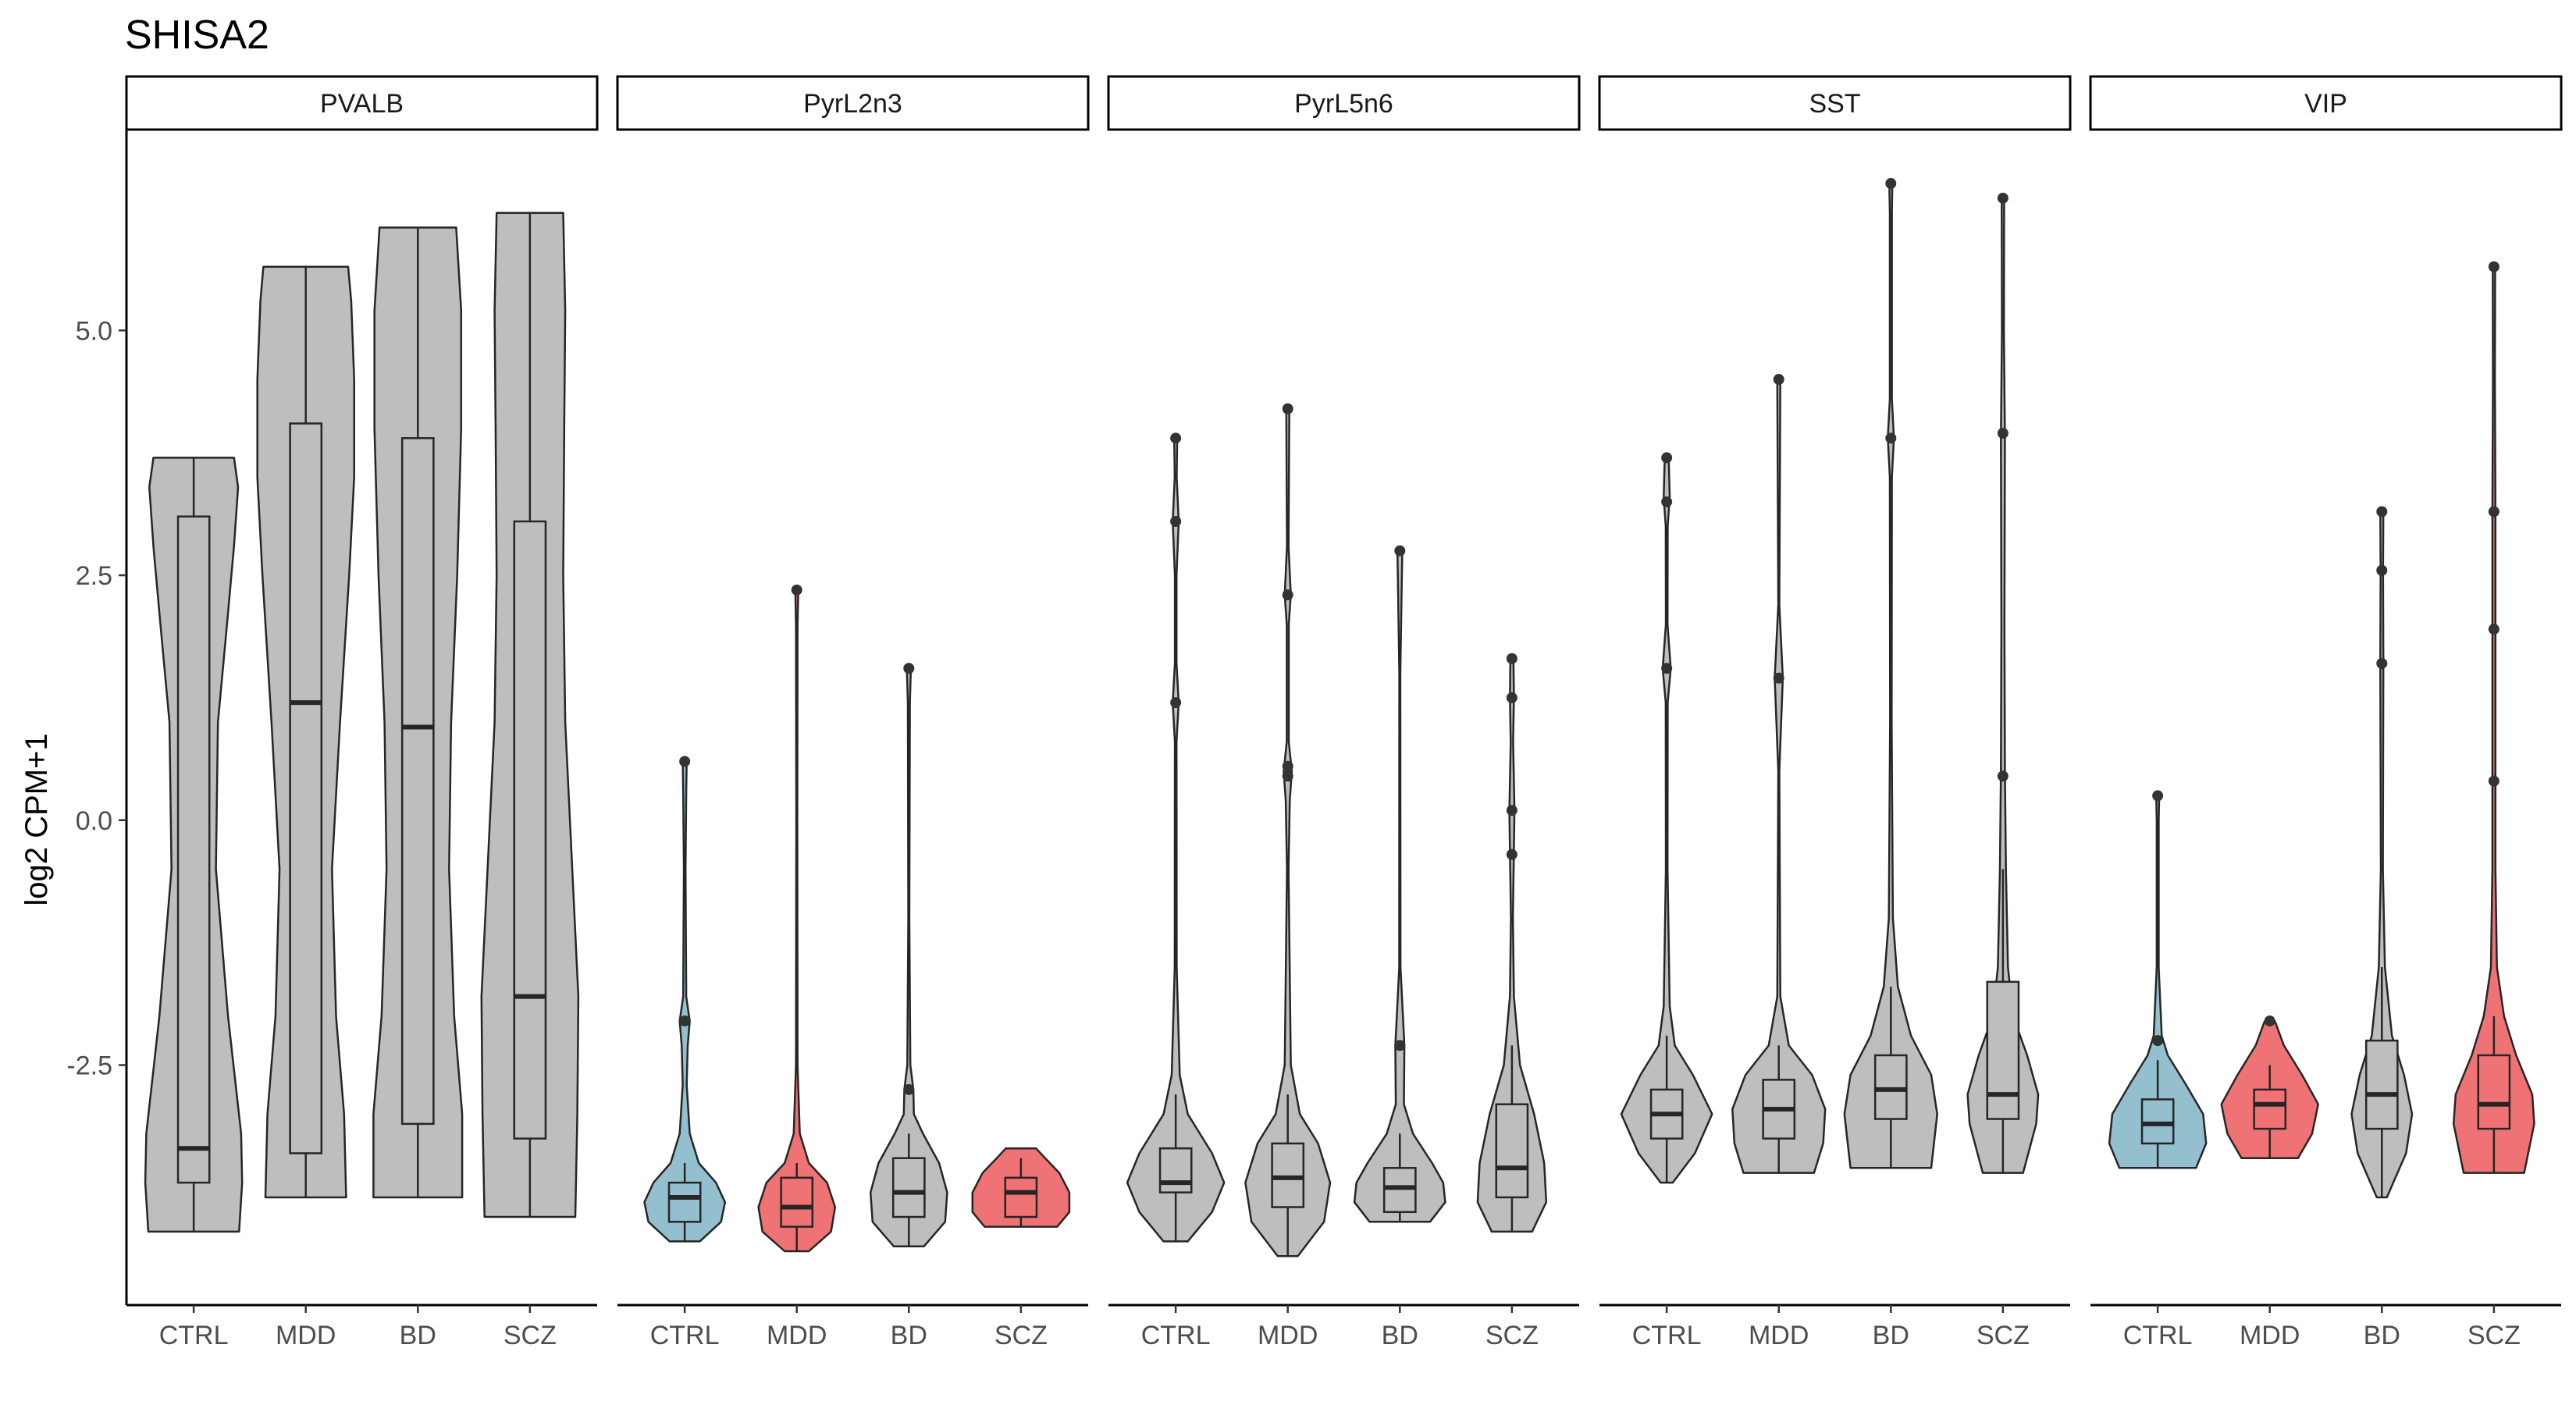  I want to click on y-tick-label: 0.0, so click(94, 821).